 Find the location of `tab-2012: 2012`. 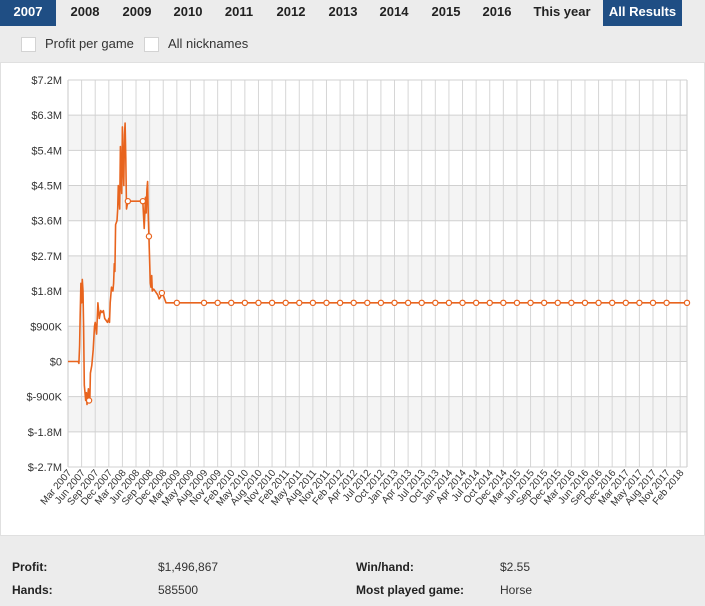

tab-2012: 2012 is located at coordinates (291, 11).